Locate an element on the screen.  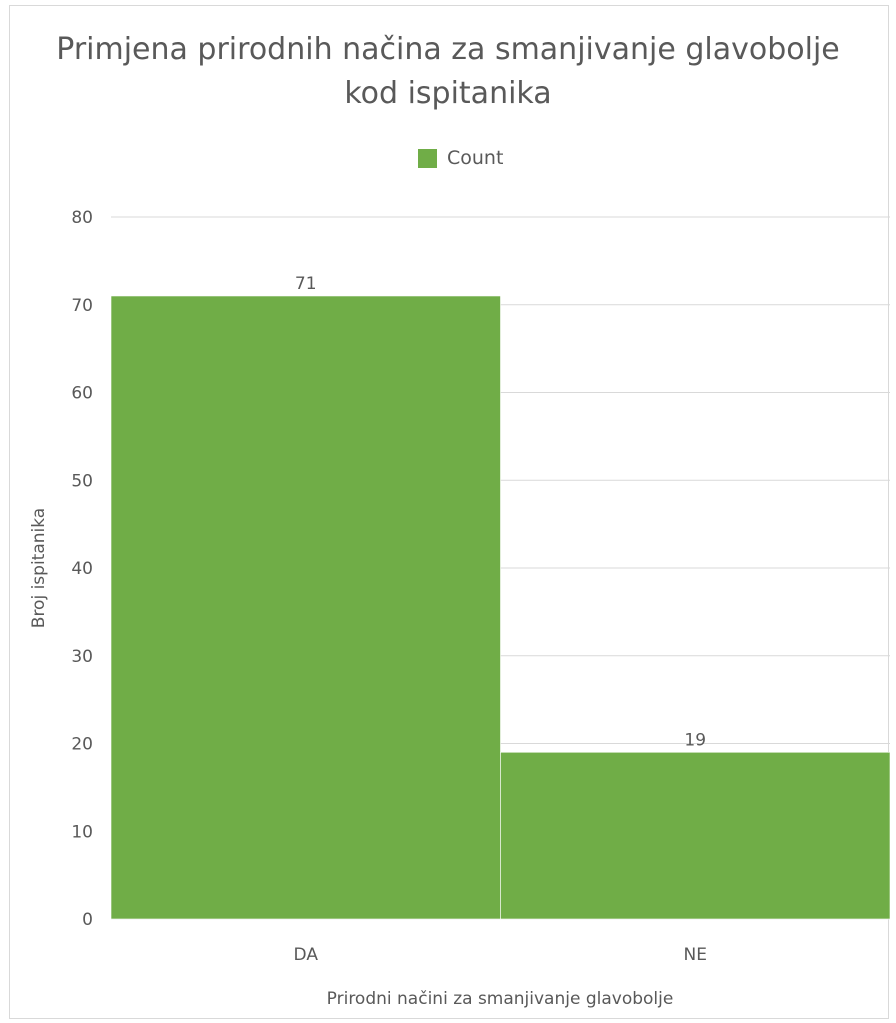
y-tick-label-0: 0 is located at coordinates (87, 920).